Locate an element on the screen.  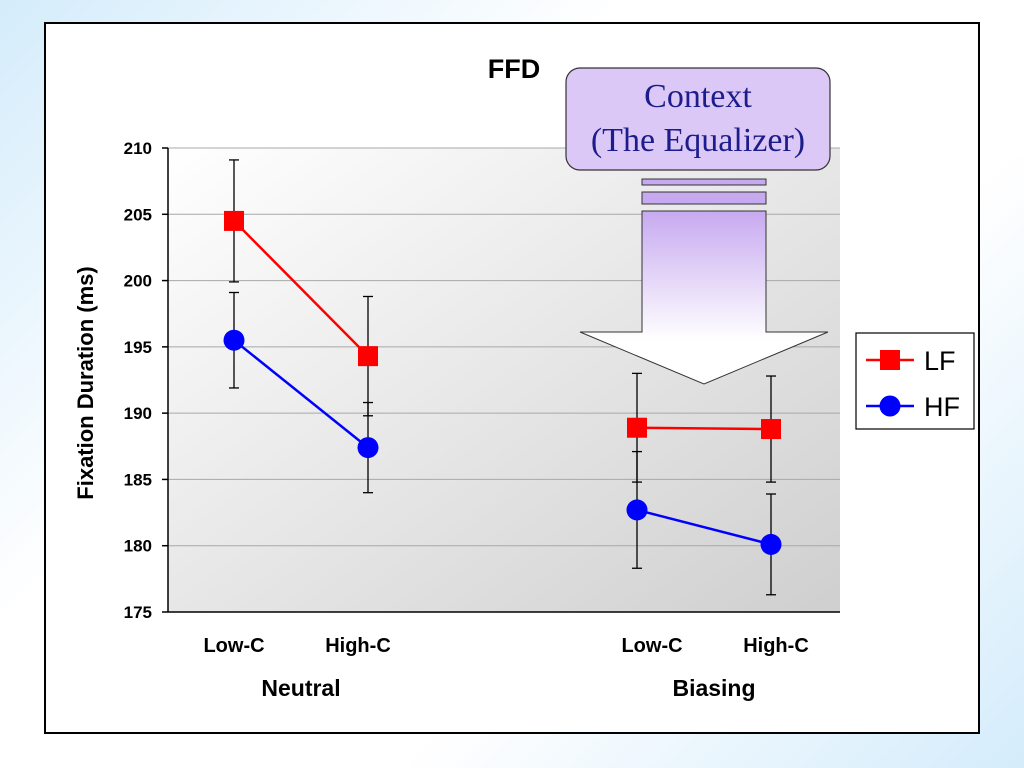
category-label-neutral-low-c: Low-C is located at coordinates (233, 646).